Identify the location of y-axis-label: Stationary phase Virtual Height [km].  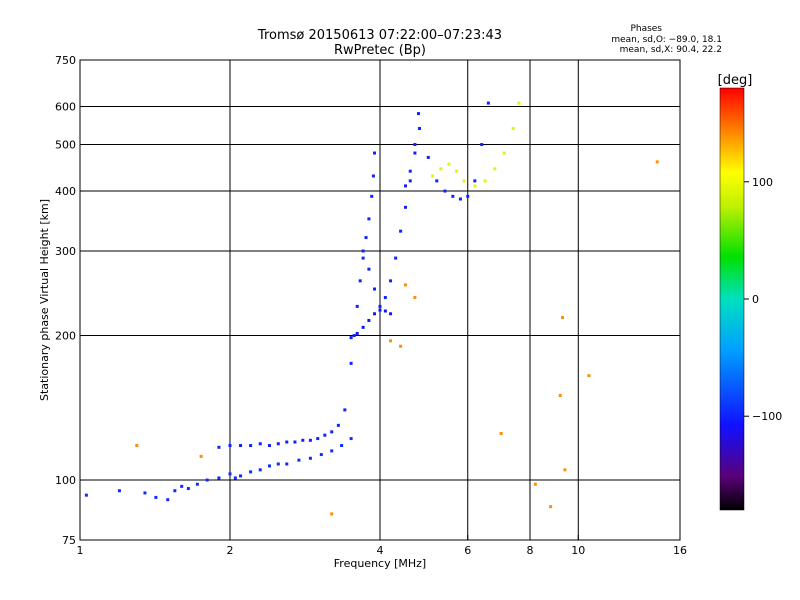
(44, 300).